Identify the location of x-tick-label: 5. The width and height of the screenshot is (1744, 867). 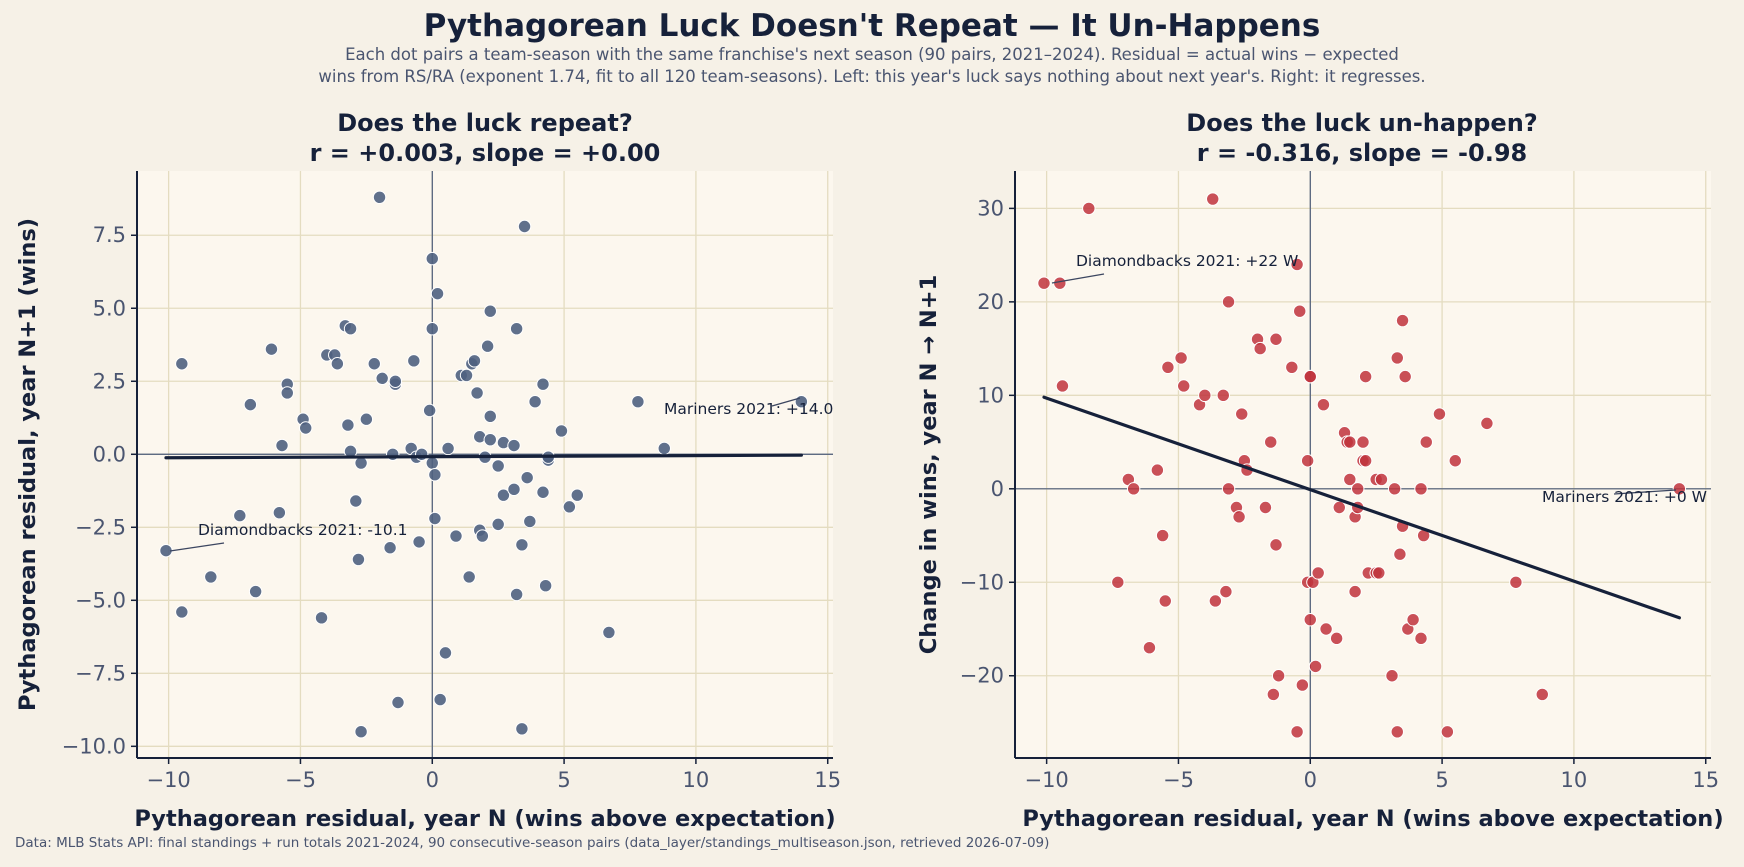
(563, 780).